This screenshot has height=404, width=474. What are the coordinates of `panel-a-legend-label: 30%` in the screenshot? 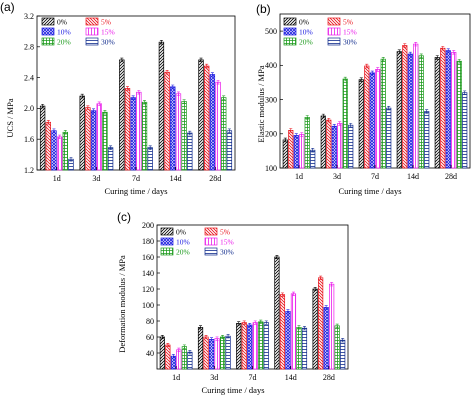 It's located at (108, 42).